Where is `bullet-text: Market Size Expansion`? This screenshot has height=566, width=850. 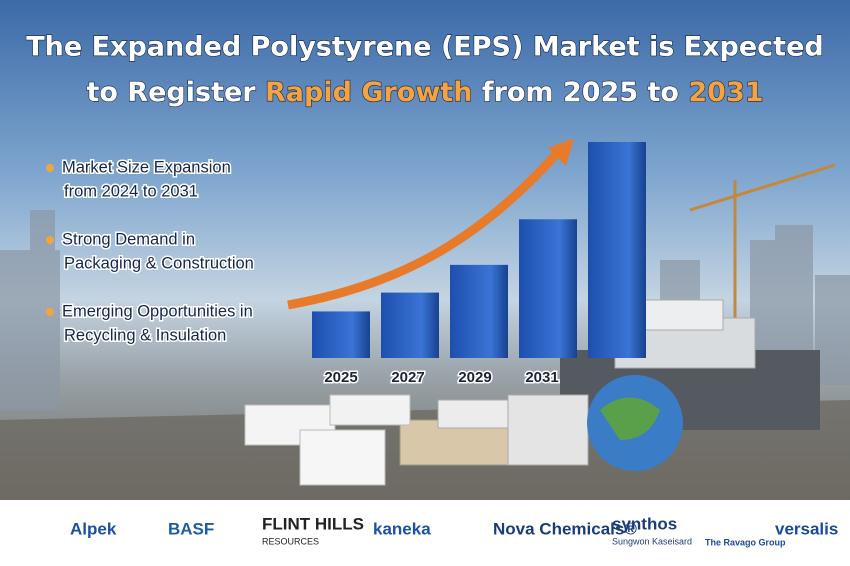
bullet-text: Market Size Expansion is located at coordinates (146, 167).